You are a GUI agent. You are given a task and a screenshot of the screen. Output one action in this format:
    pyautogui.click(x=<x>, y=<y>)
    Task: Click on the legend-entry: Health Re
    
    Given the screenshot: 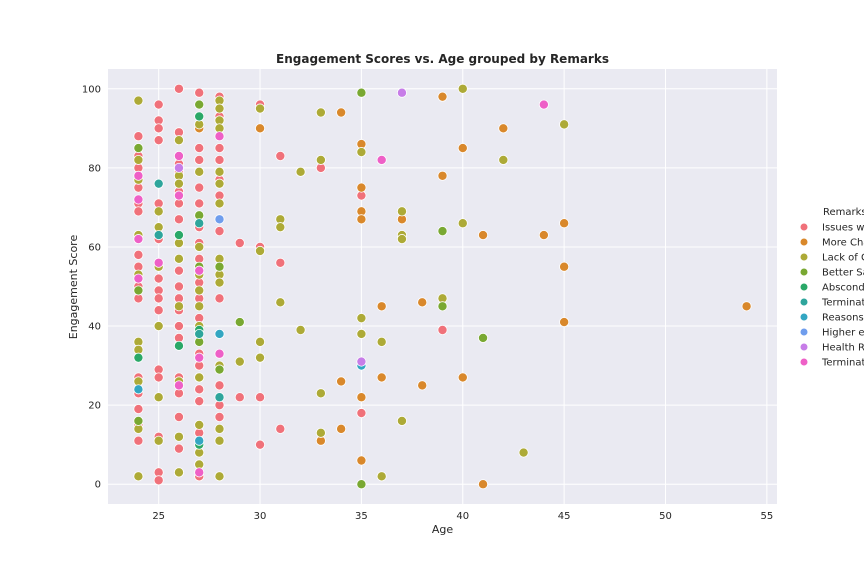 What is the action you would take?
    pyautogui.click(x=843, y=348)
    